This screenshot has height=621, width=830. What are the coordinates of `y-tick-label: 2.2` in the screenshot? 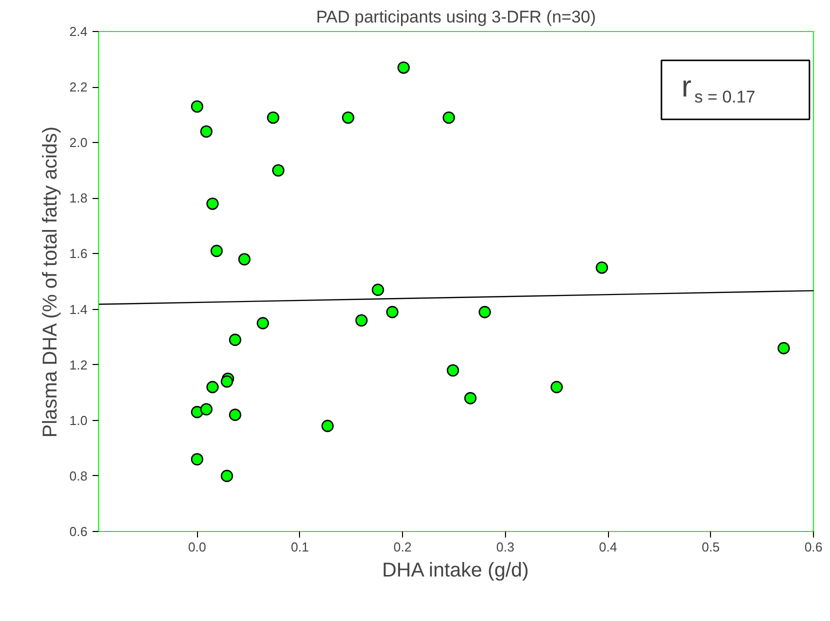 It's located at (78, 87).